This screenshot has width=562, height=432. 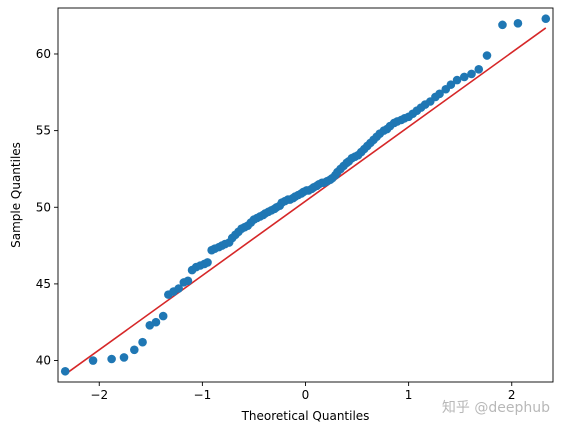 I want to click on y-tick-label: 50, so click(x=43, y=207).